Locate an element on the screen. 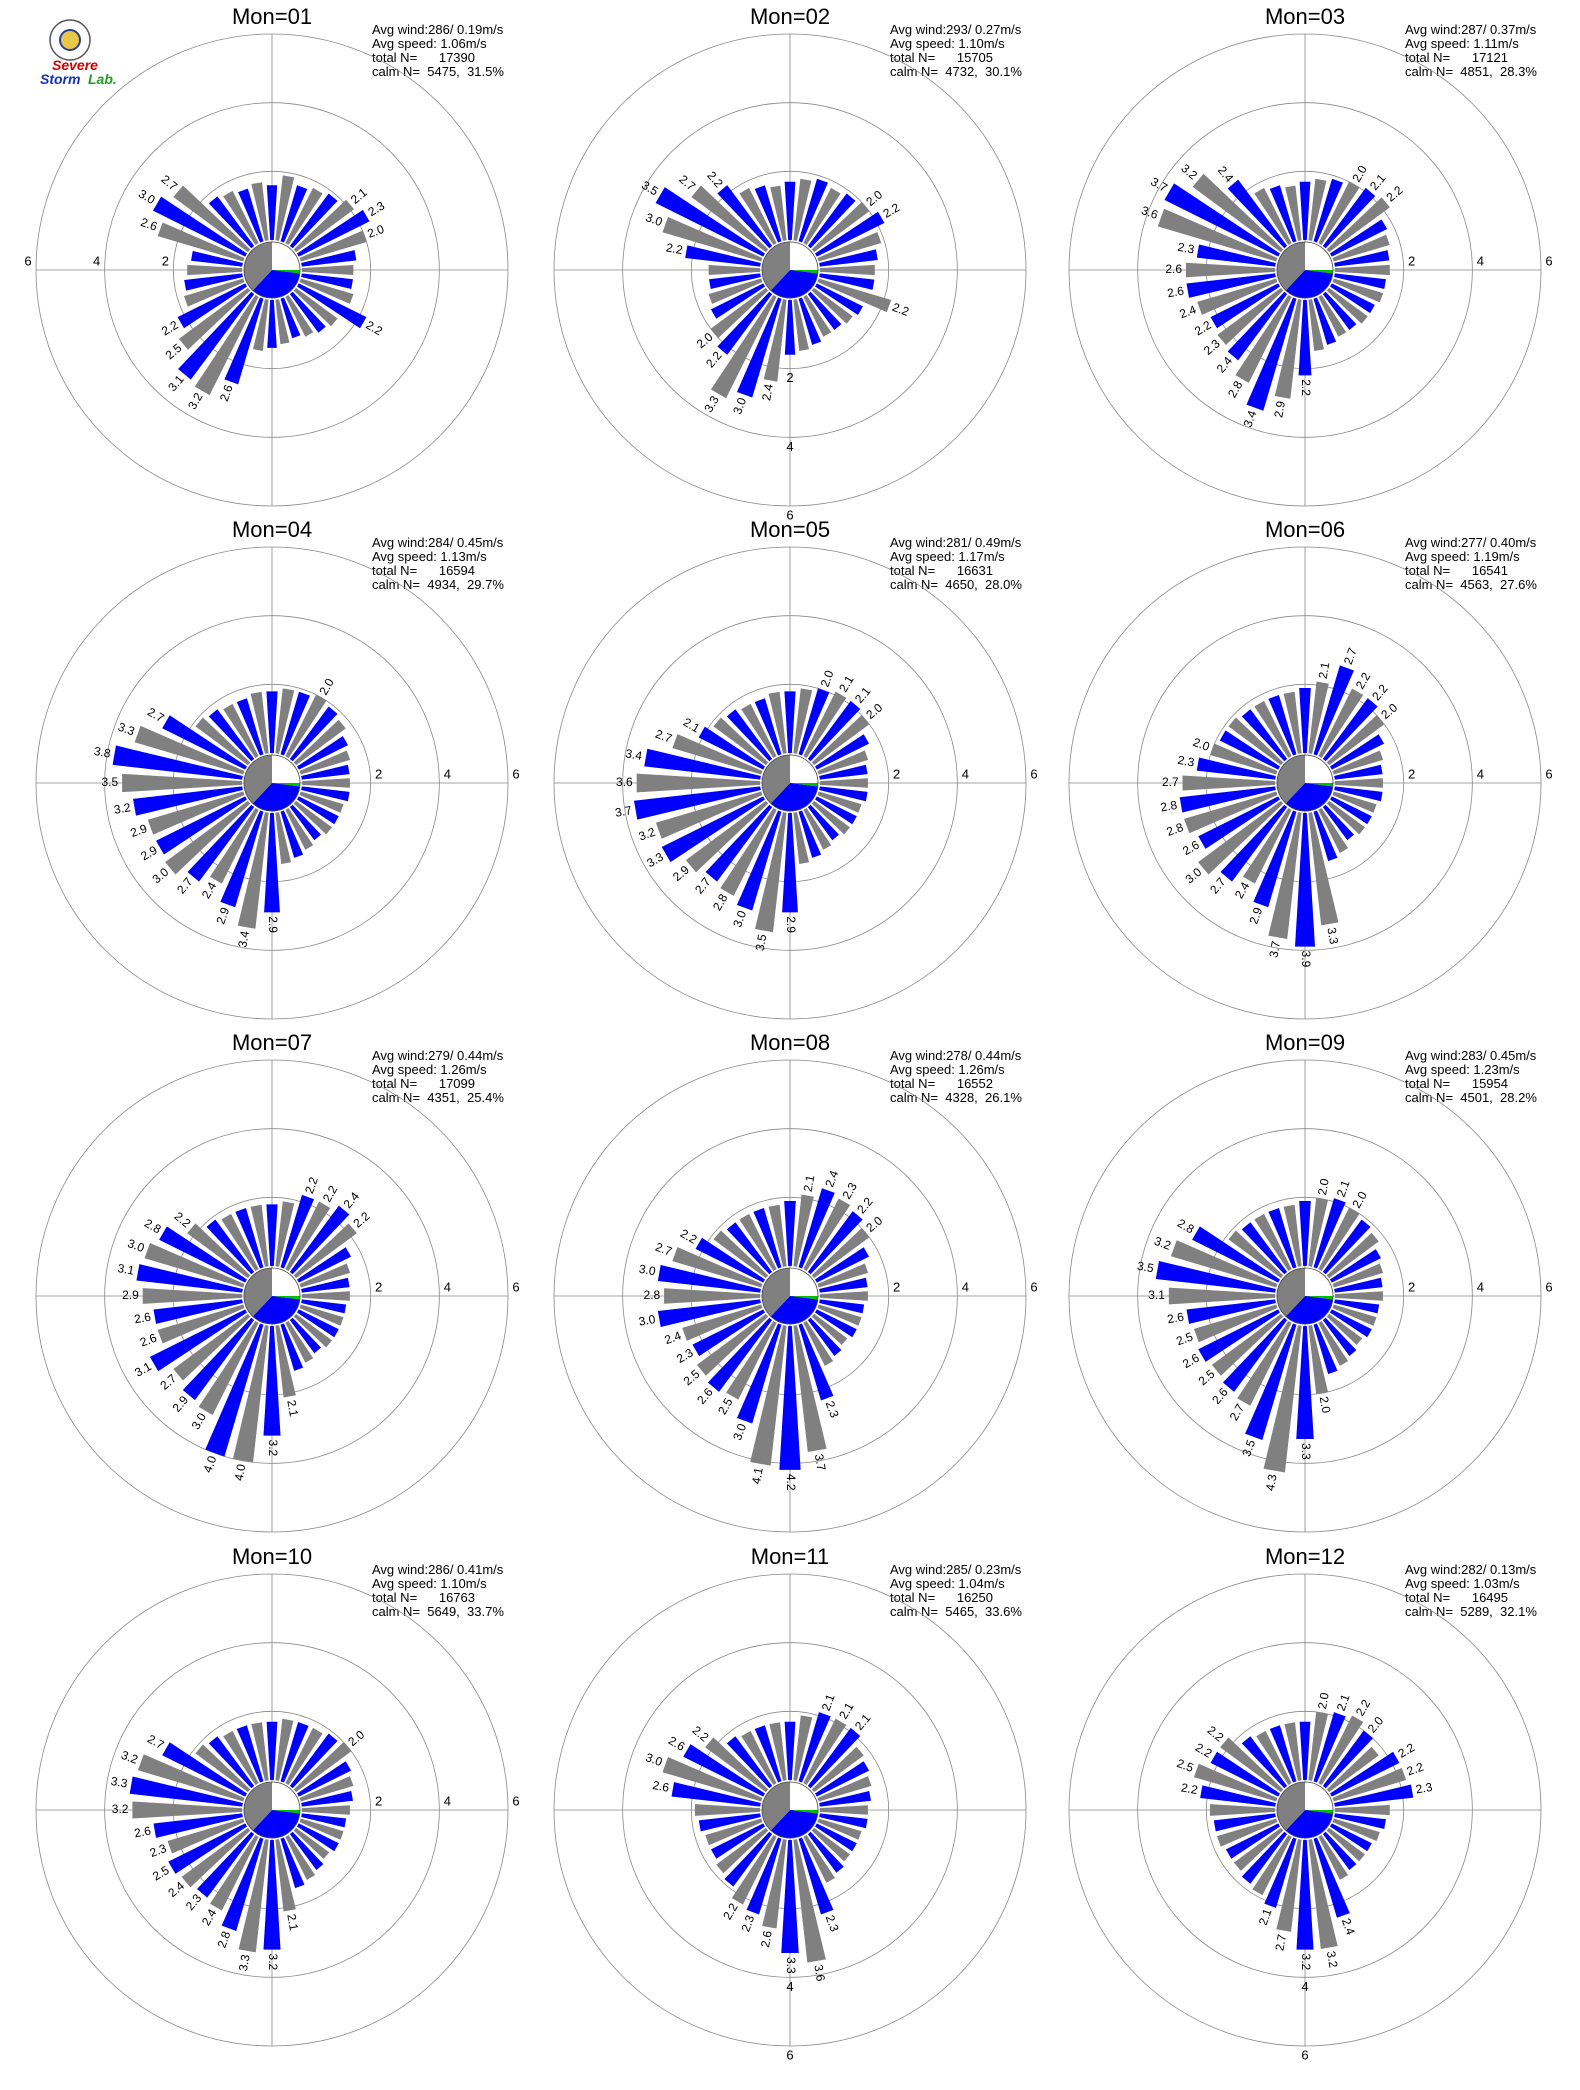 This screenshot has width=1580, height=2090. stat-line: total N= 16763 is located at coordinates (423, 1597).